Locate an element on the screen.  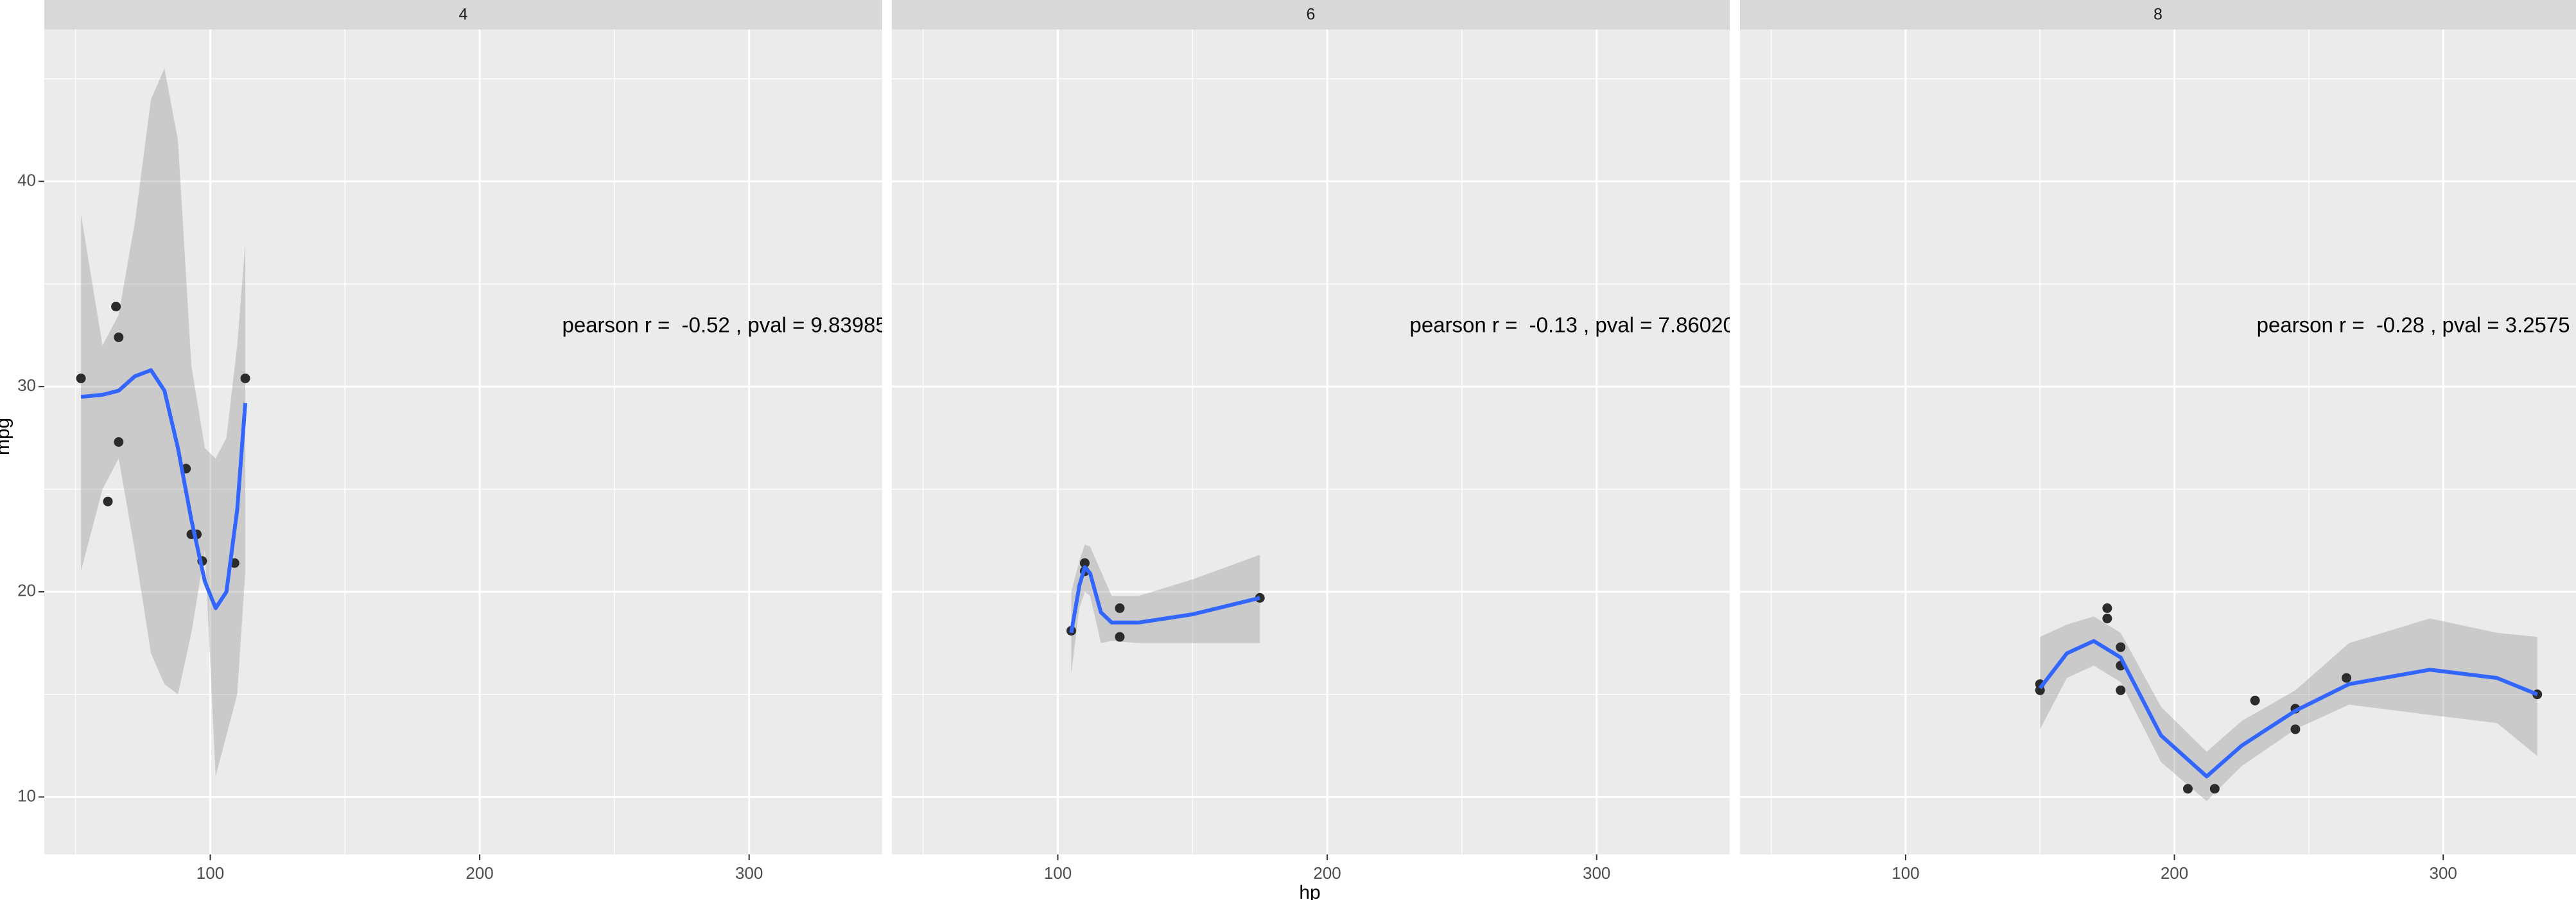
strip-label: 6 is located at coordinates (1311, 15).